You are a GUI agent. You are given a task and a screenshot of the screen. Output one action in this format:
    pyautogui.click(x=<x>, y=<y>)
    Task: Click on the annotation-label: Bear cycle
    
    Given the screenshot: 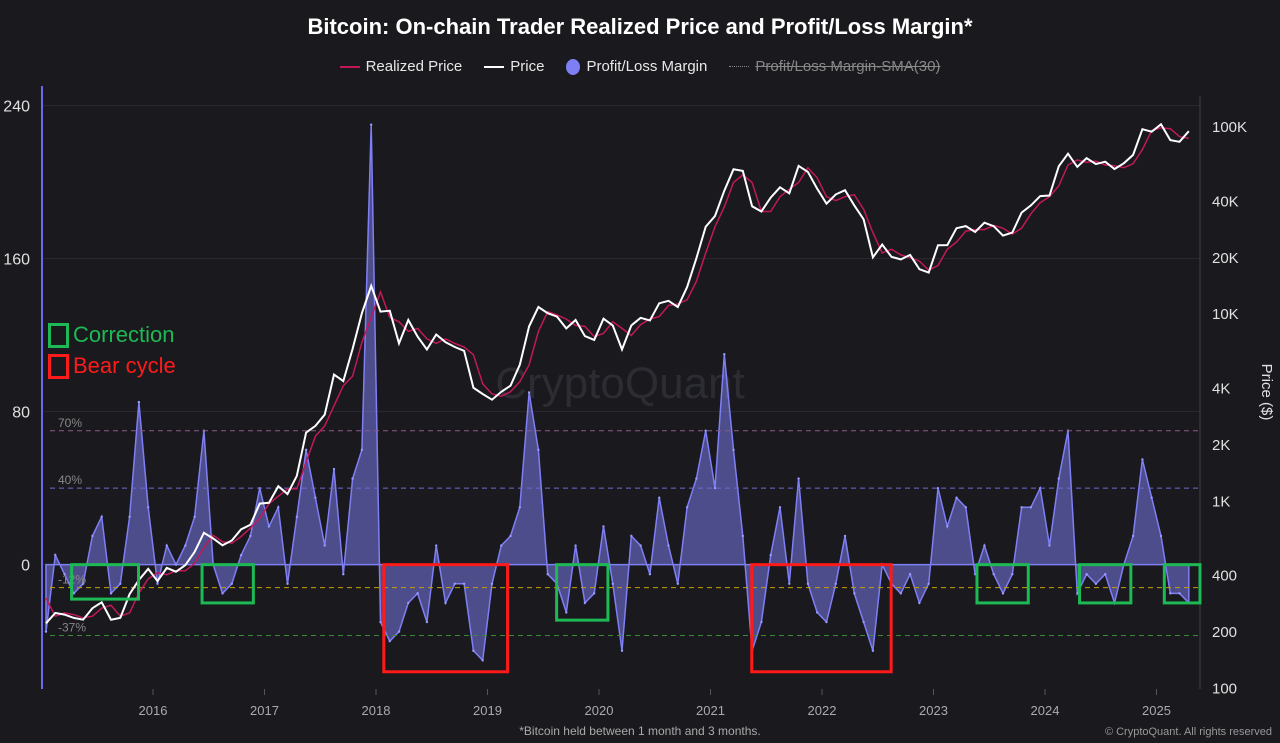 What is the action you would take?
    pyautogui.click(x=124, y=365)
    